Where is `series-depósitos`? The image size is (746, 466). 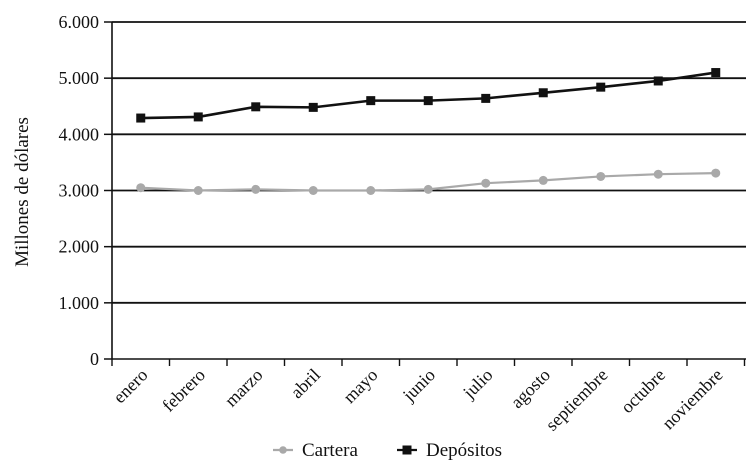 series-depósitos is located at coordinates (428, 95).